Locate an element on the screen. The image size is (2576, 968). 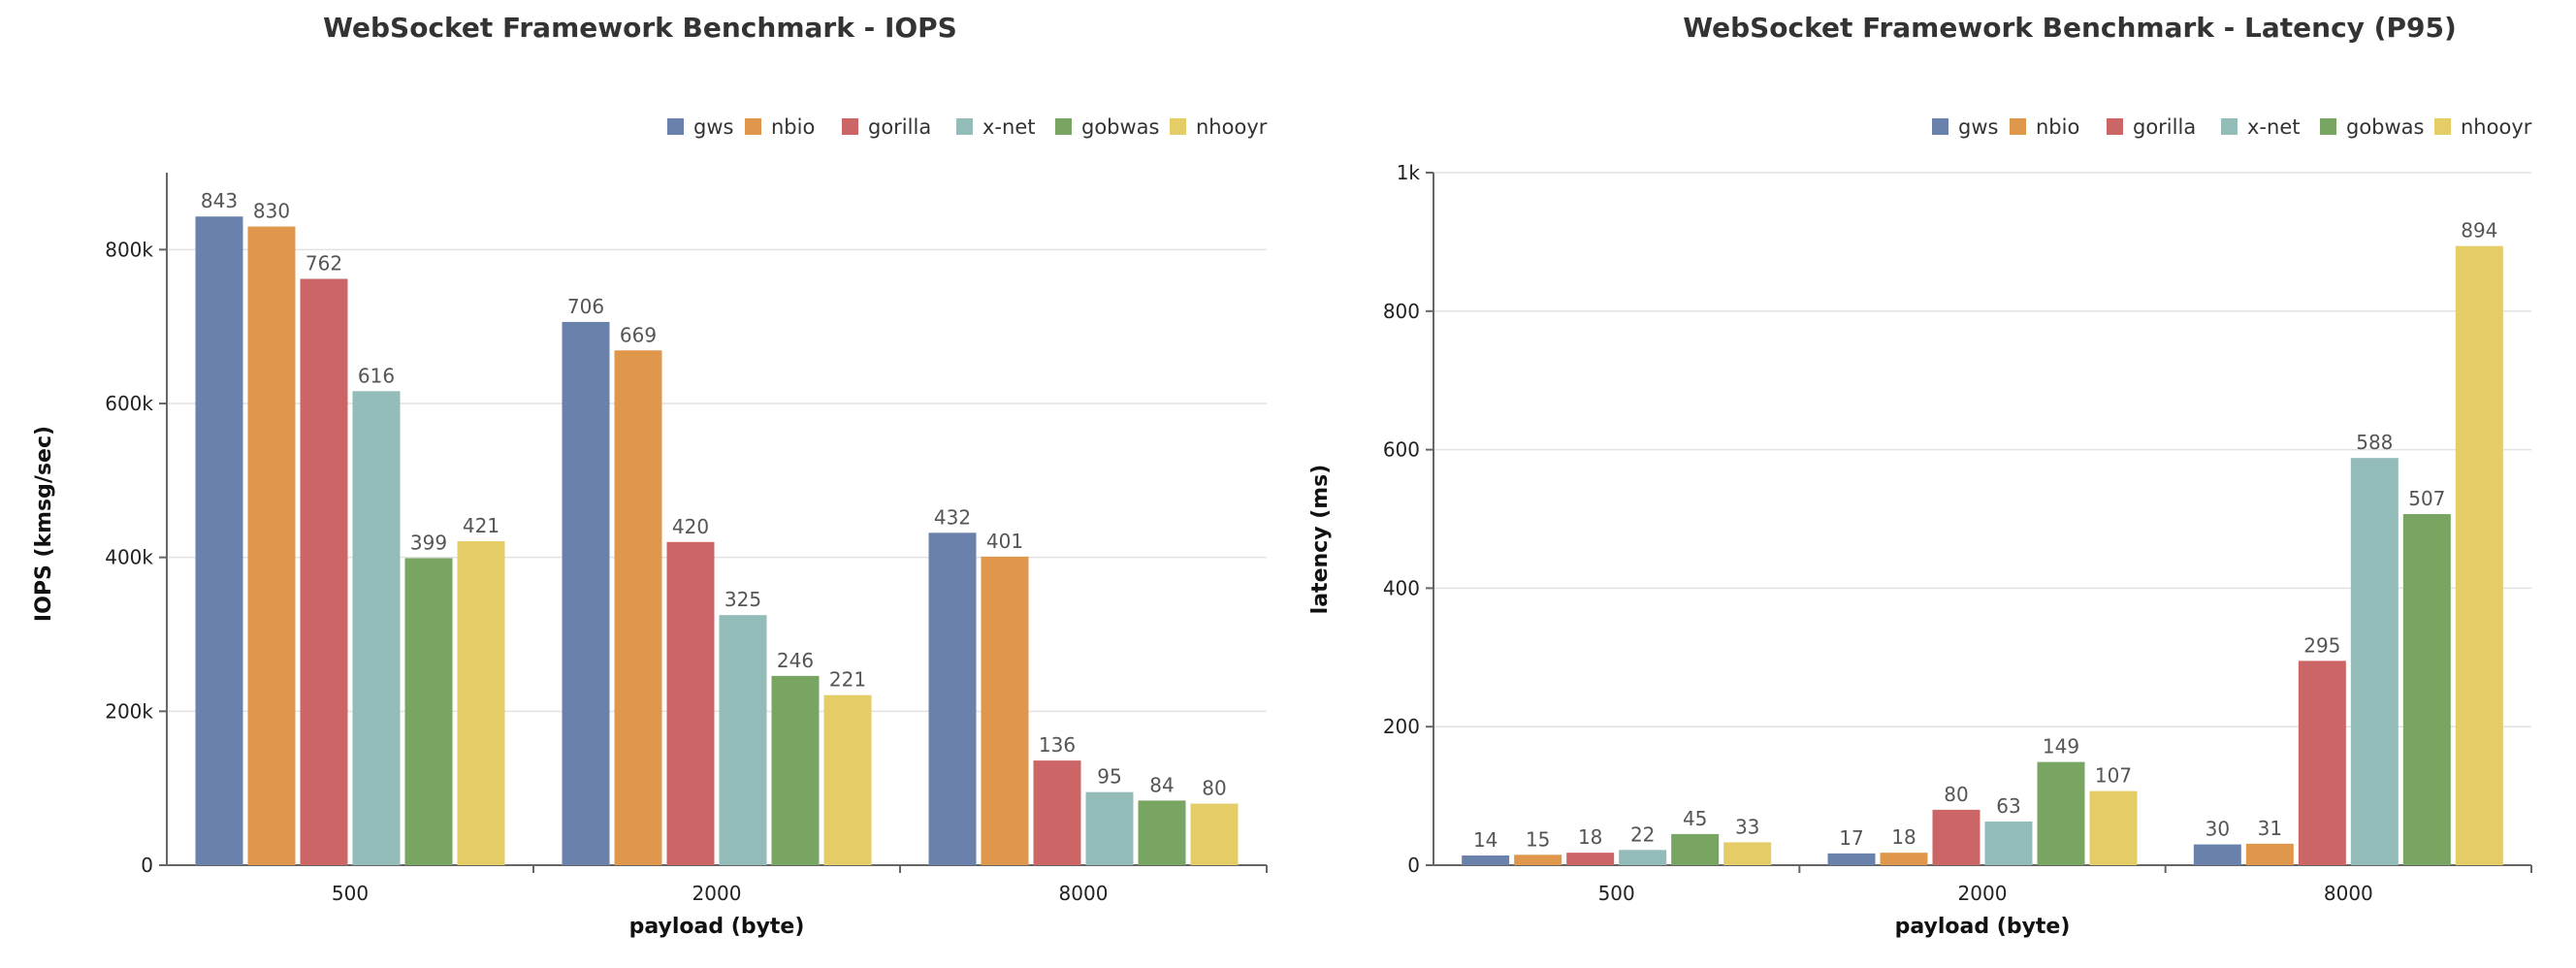
data-label-x-net-8000: 95 is located at coordinates (1109, 777).